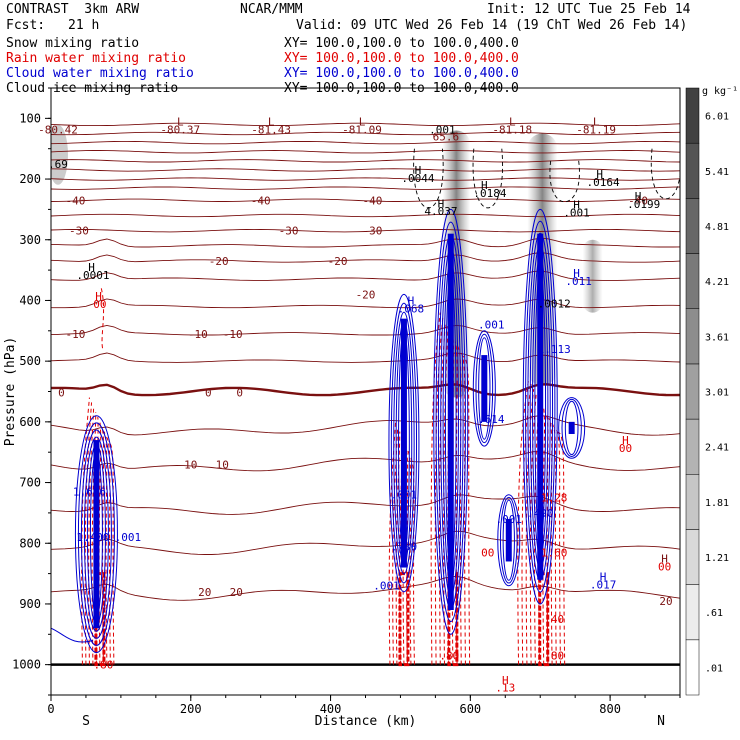 The width and height of the screenshot is (740, 740). Describe the element at coordinates (180, 129) in the screenshot. I see `extremum-label: -80.37` at that location.